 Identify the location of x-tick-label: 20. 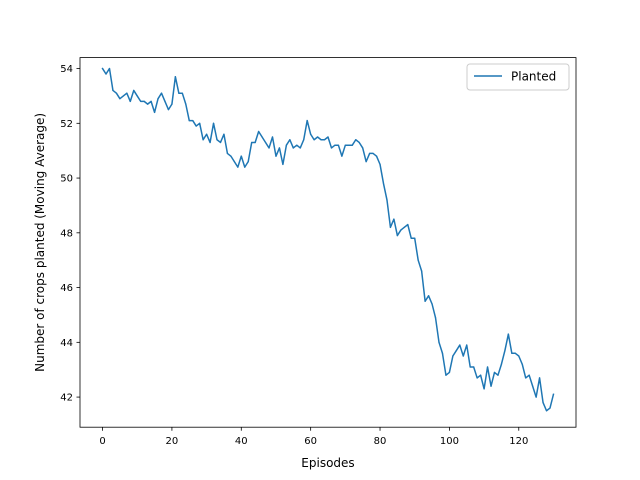
(172, 441).